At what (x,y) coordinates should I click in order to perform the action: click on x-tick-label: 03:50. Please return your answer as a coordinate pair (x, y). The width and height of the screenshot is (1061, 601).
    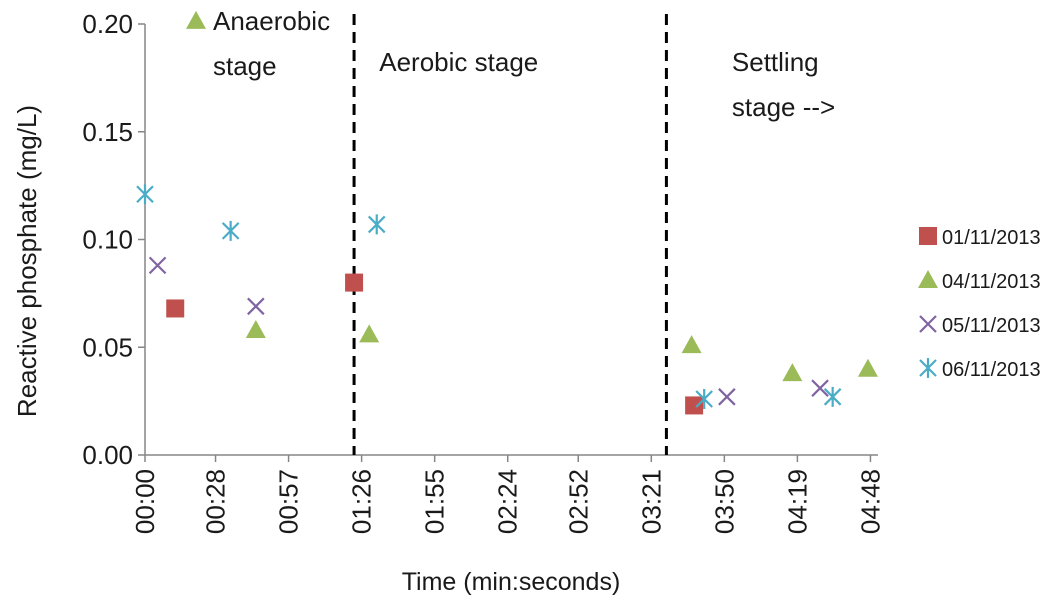
    Looking at the image, I should click on (724, 501).